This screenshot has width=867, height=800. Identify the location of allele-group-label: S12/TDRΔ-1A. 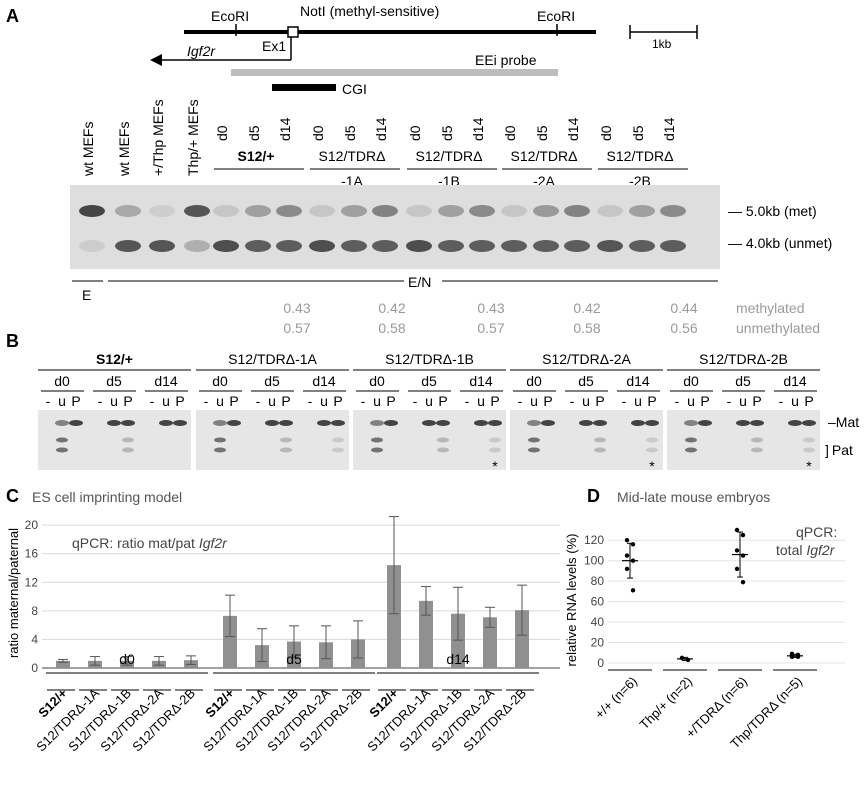
(272, 359).